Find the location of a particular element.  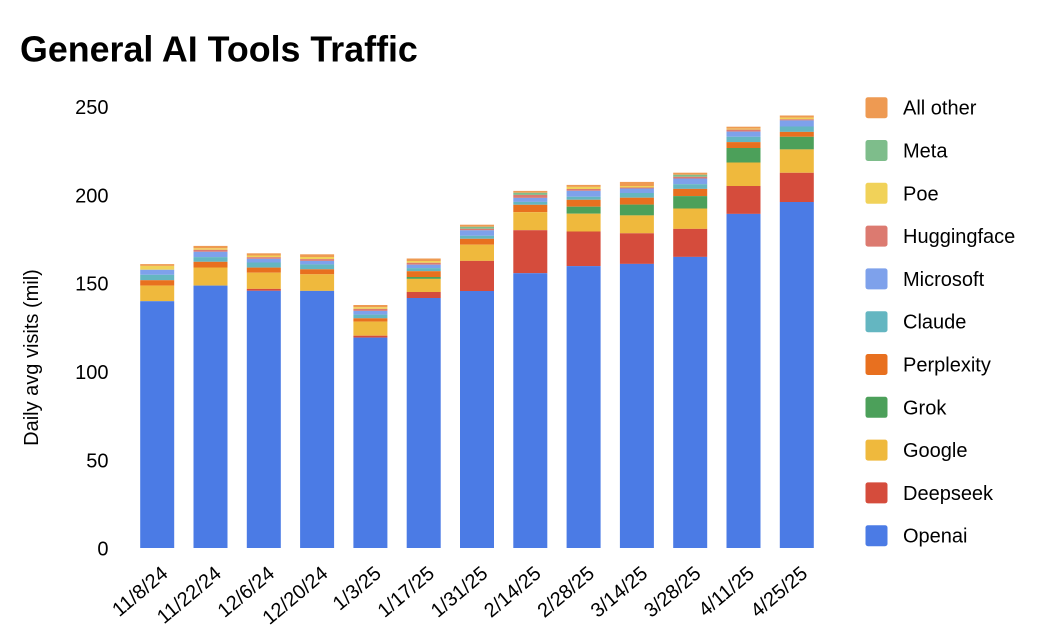

svg-text: Huggingface is located at coordinates (959, 237).